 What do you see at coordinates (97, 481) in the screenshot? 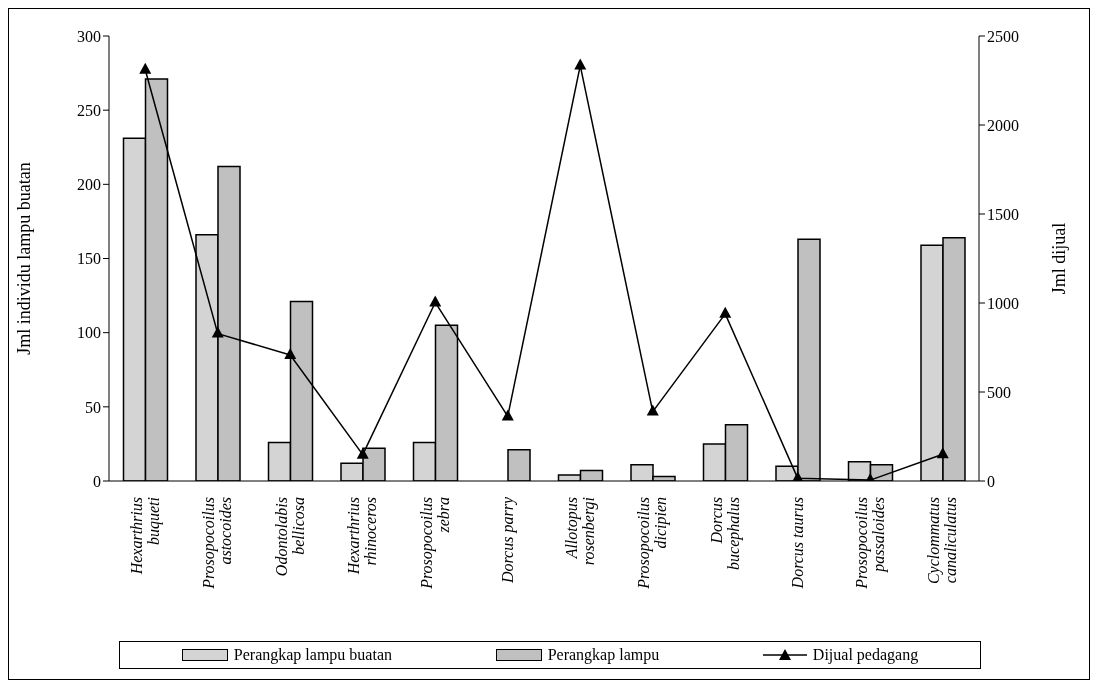
I see `y-tick-label: 0` at bounding box center [97, 481].